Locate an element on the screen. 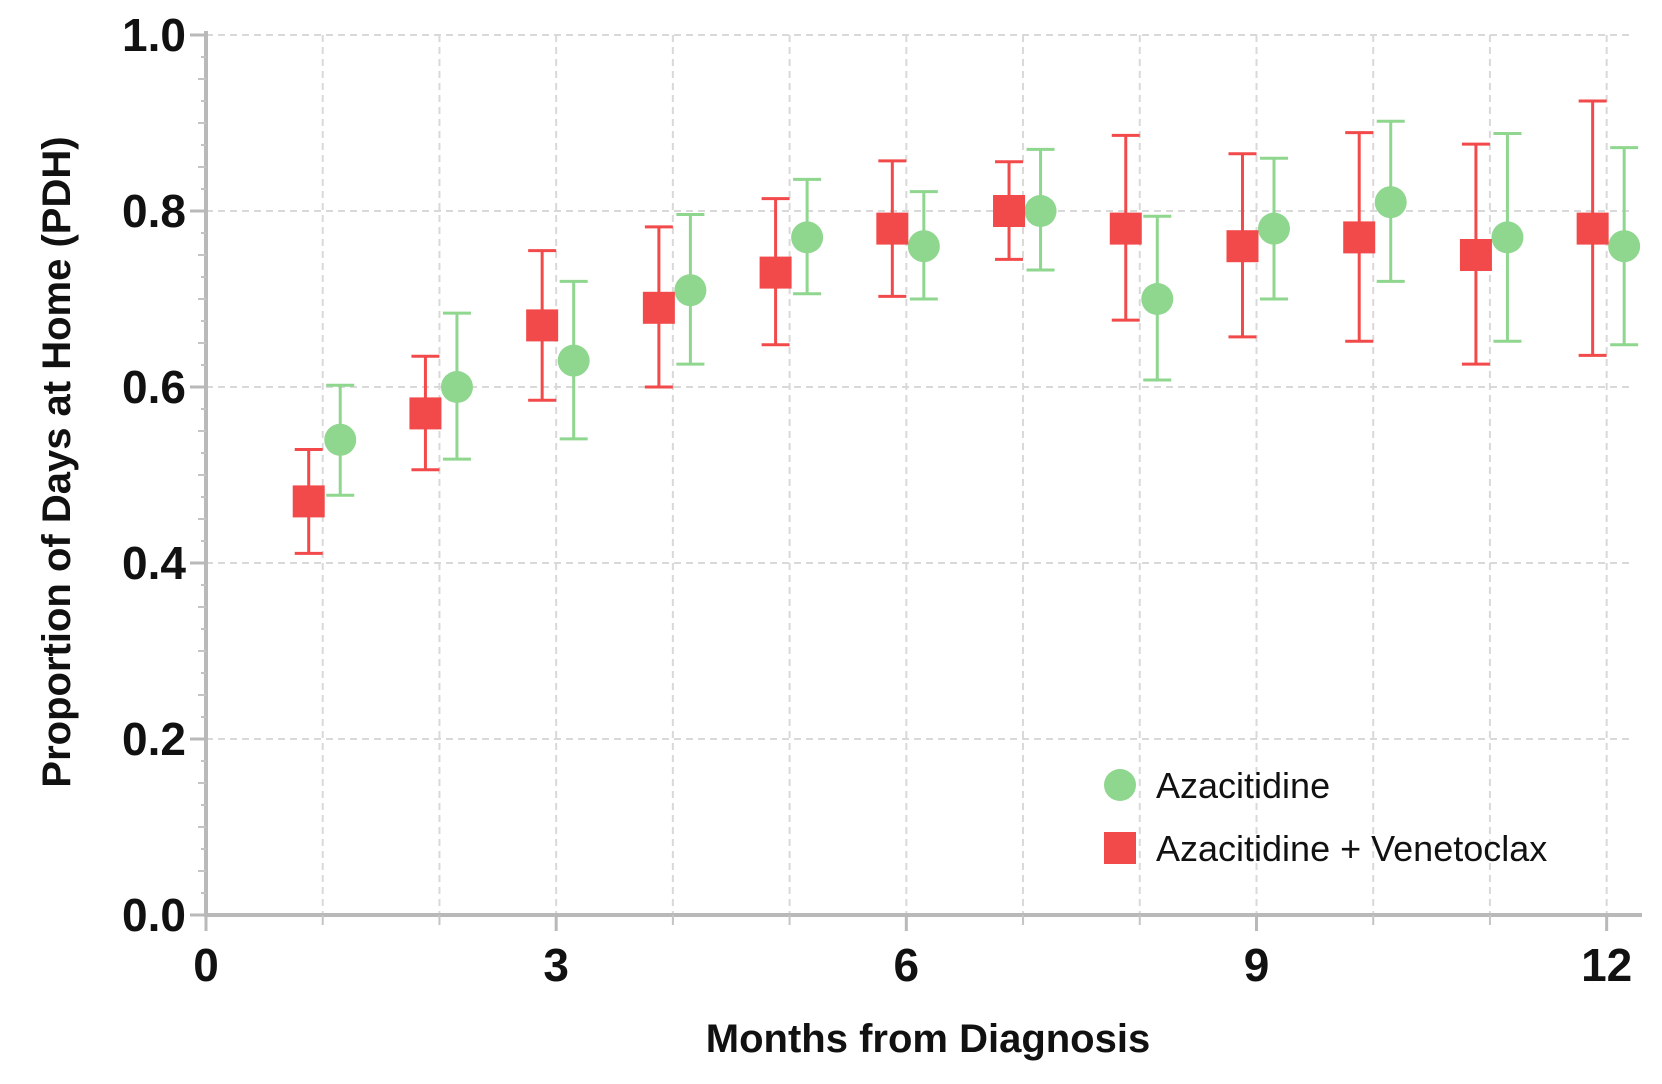 The image size is (1662, 1084). x-tick-label: 12 is located at coordinates (1606, 965).